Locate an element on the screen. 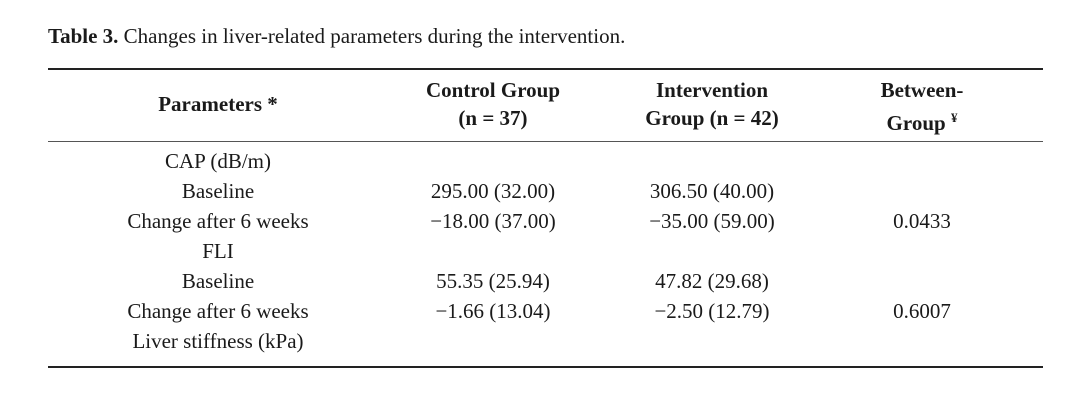 The height and width of the screenshot is (418, 1080). cell-between: 0.0433 is located at coordinates (922, 221).